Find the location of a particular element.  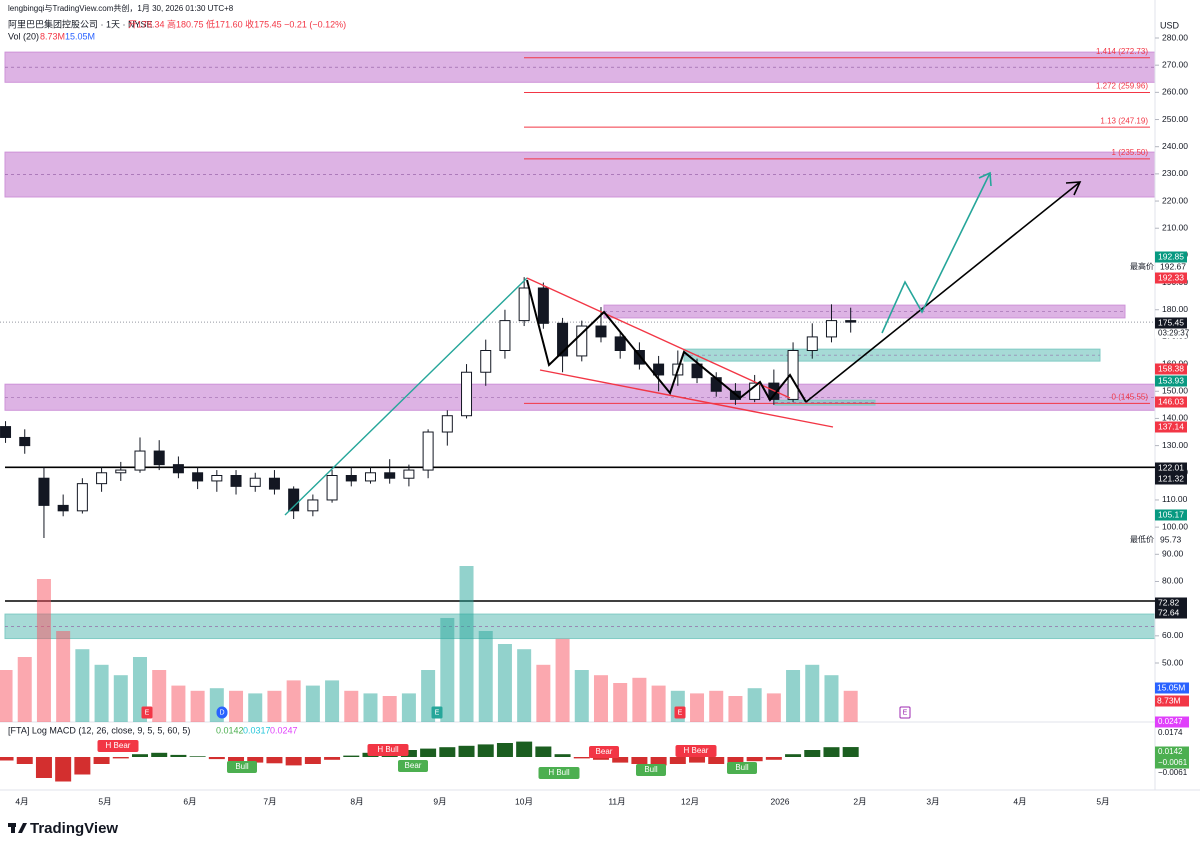

x-tick-label: 8月 is located at coordinates (356, 801).